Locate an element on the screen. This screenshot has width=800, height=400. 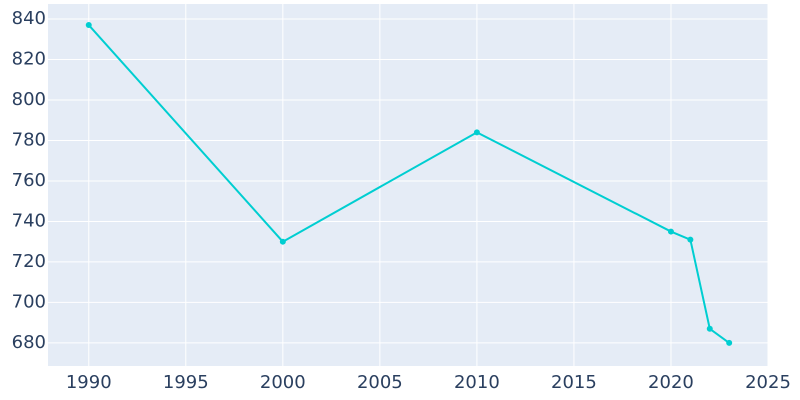
x-tick-label: 1990 is located at coordinates (89, 382).